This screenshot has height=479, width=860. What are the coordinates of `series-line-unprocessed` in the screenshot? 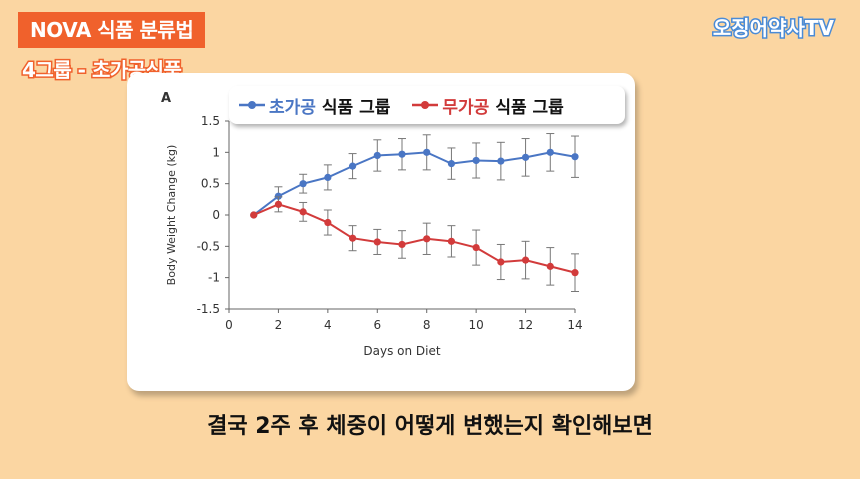 It's located at (414, 238).